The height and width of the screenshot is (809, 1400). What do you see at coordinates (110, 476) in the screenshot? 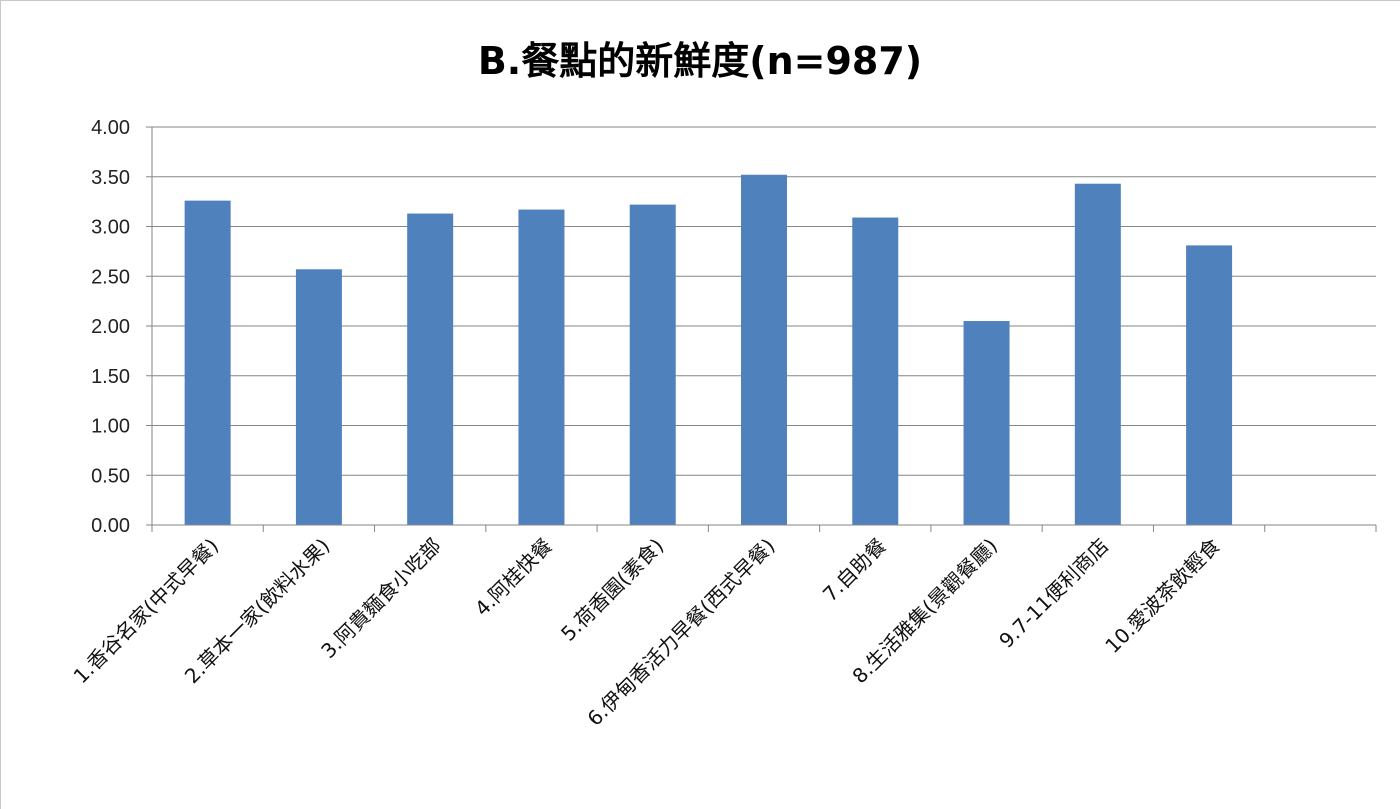
I see `y-tick-label: 0.50` at bounding box center [110, 476].